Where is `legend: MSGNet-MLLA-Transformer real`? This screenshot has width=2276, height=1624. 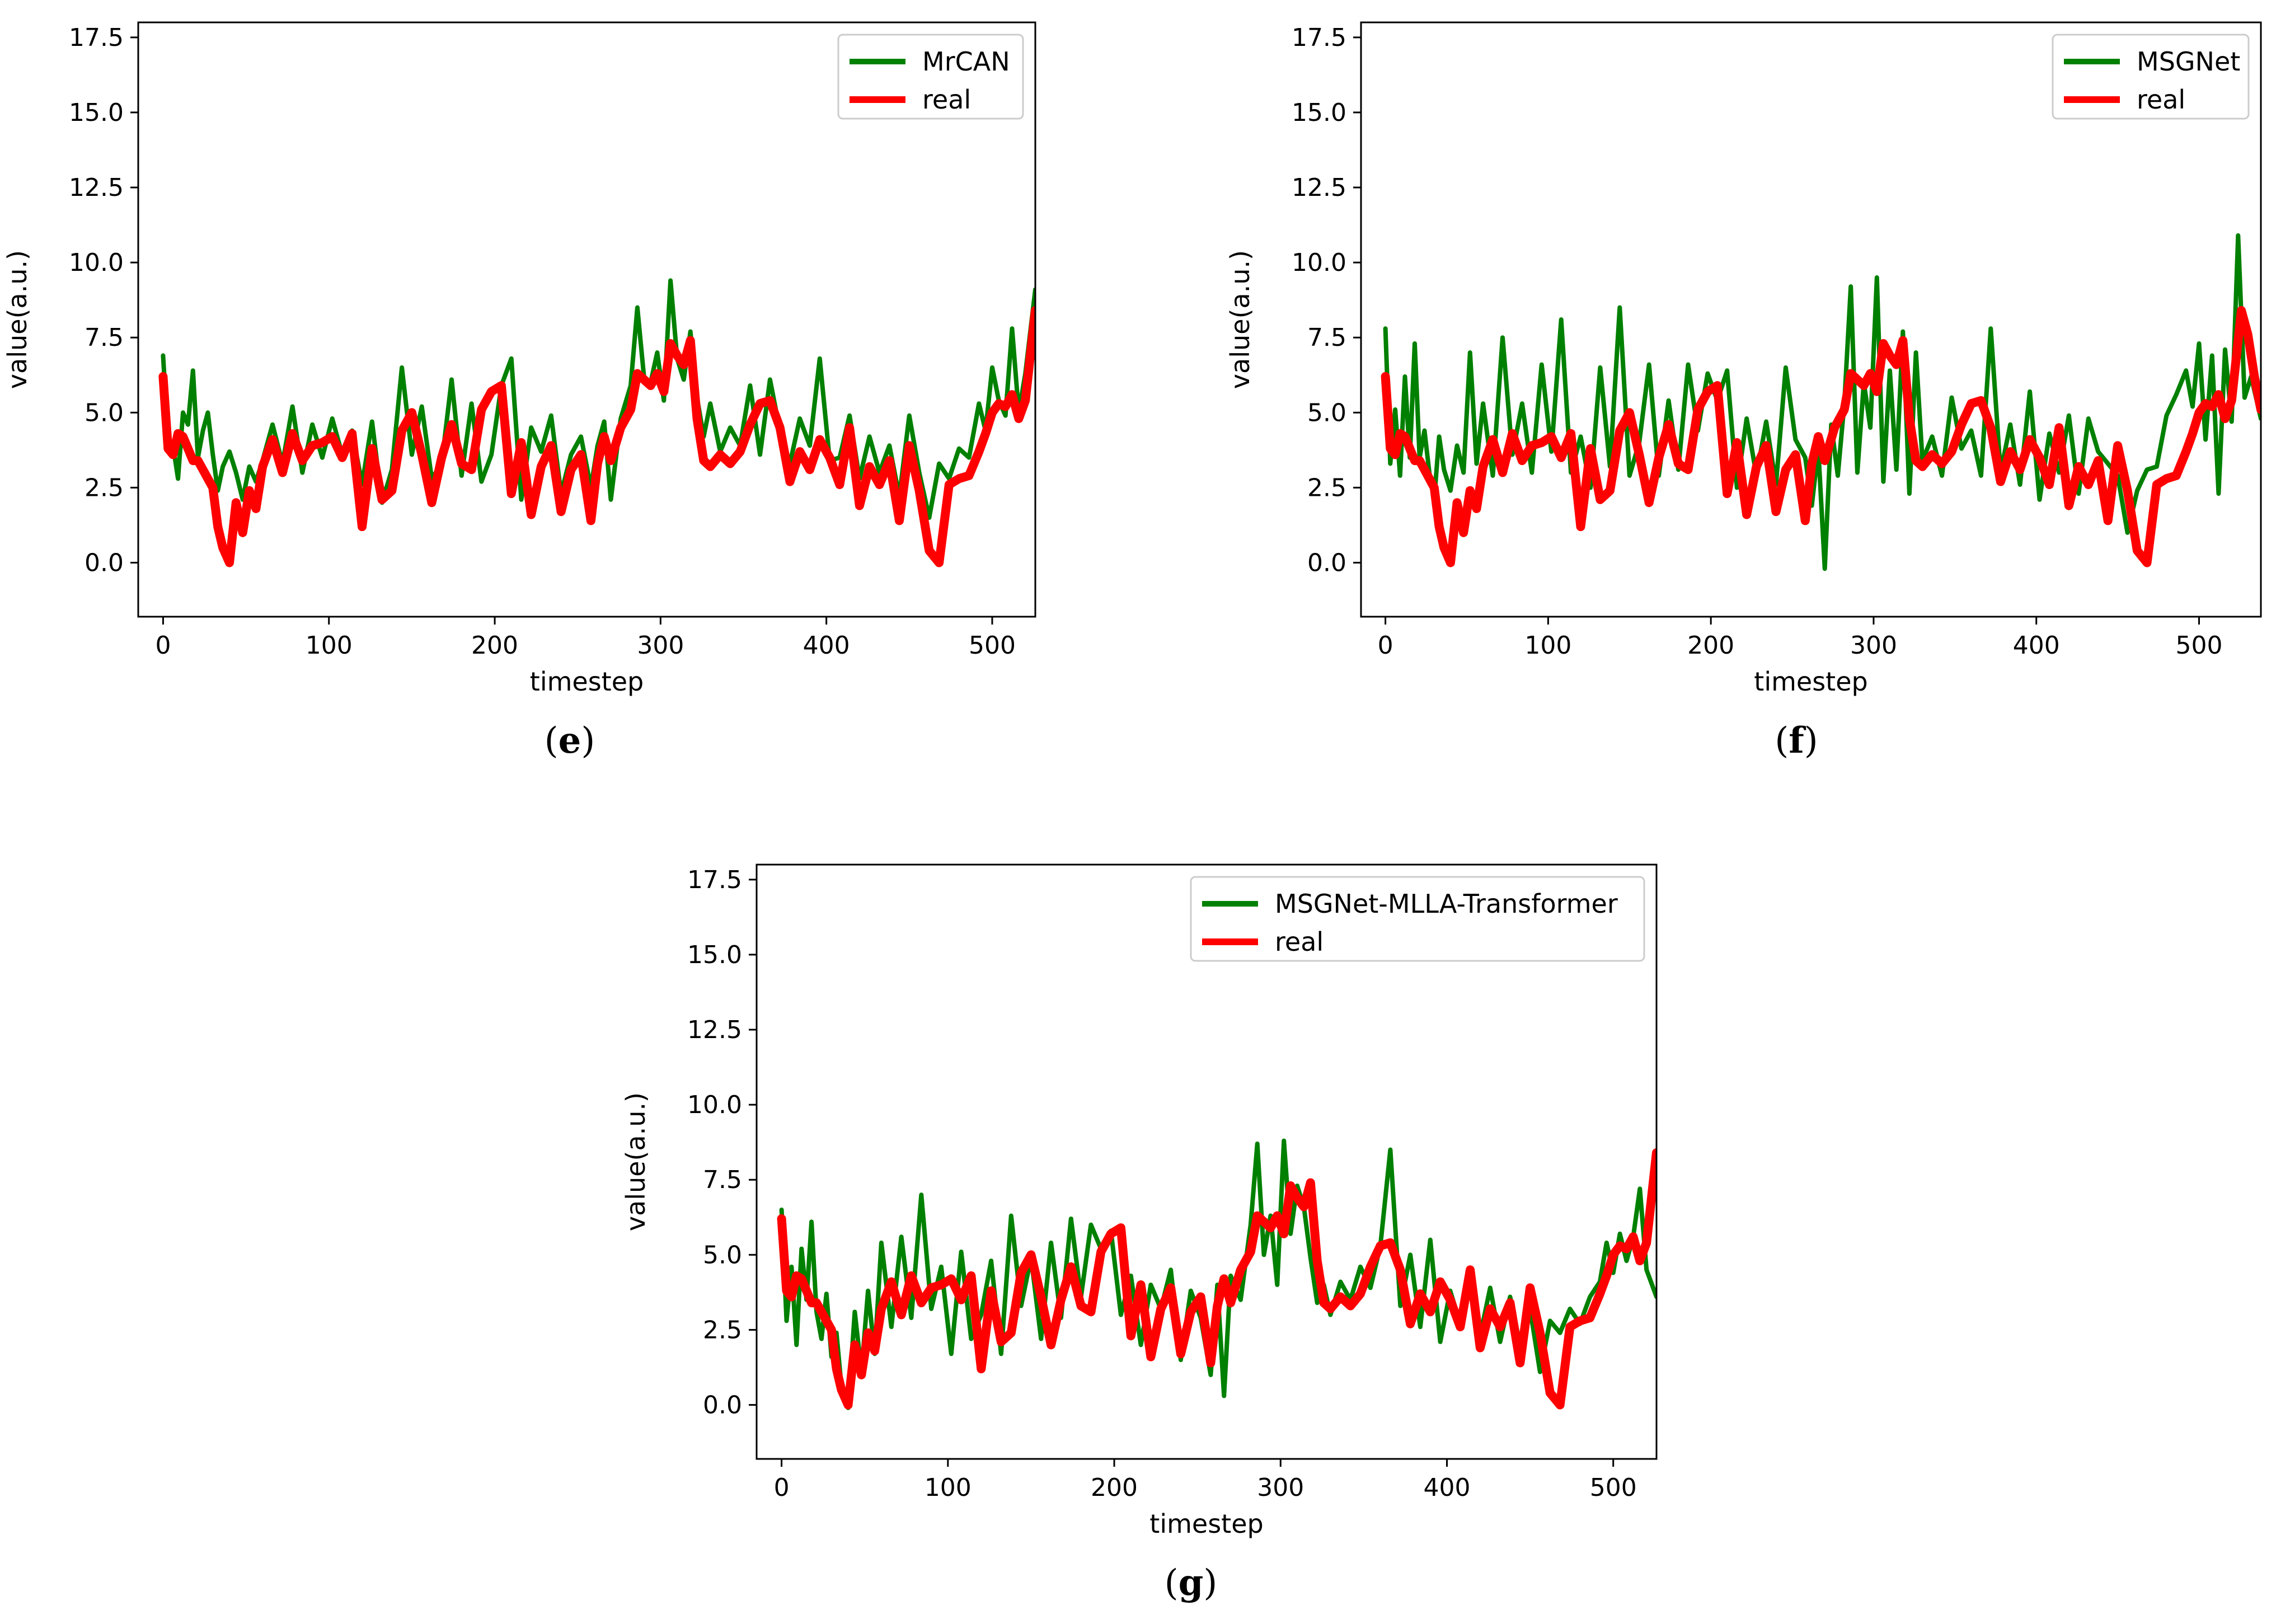 legend: MSGNet-MLLA-Transformer real is located at coordinates (1418, 919).